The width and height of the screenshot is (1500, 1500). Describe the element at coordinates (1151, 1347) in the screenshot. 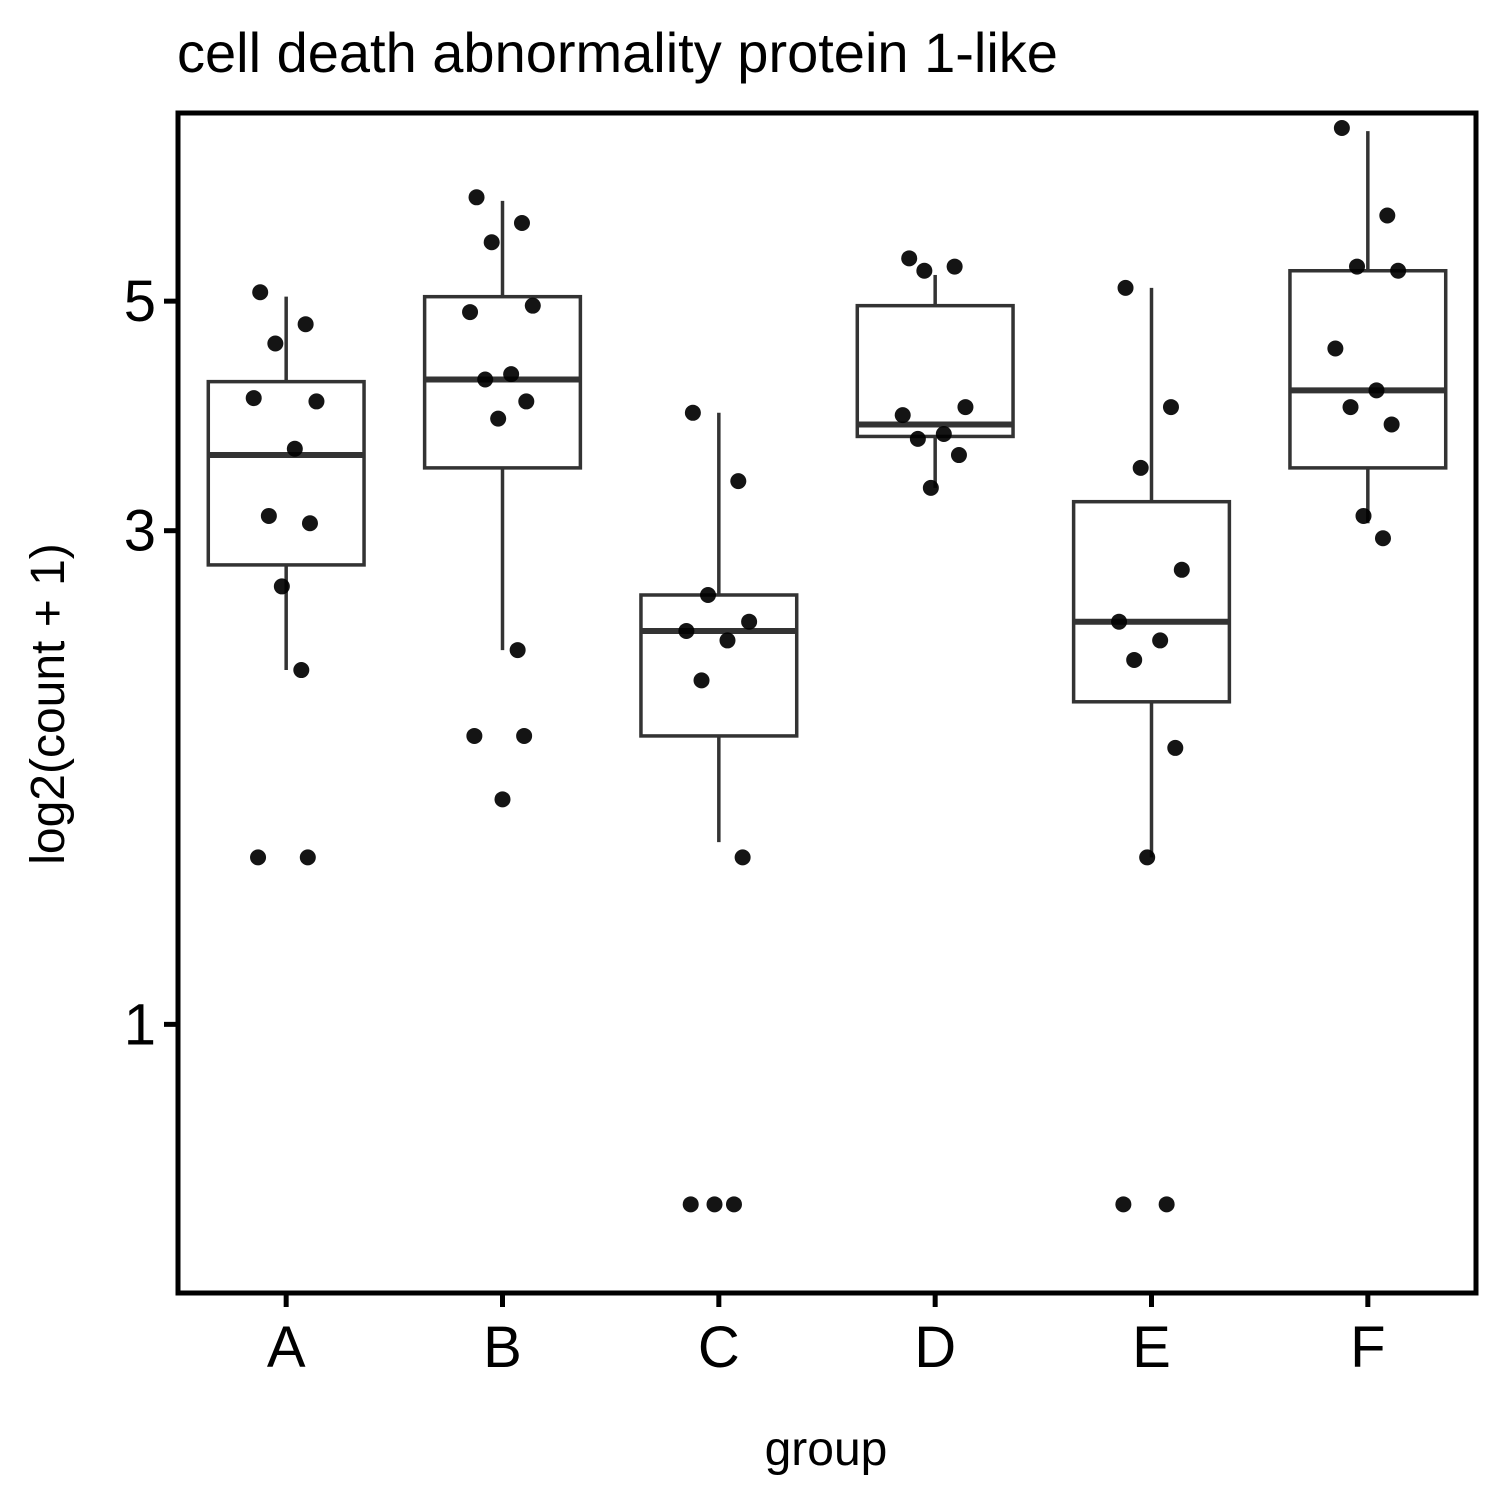

I see `x-tick-label: E` at that location.